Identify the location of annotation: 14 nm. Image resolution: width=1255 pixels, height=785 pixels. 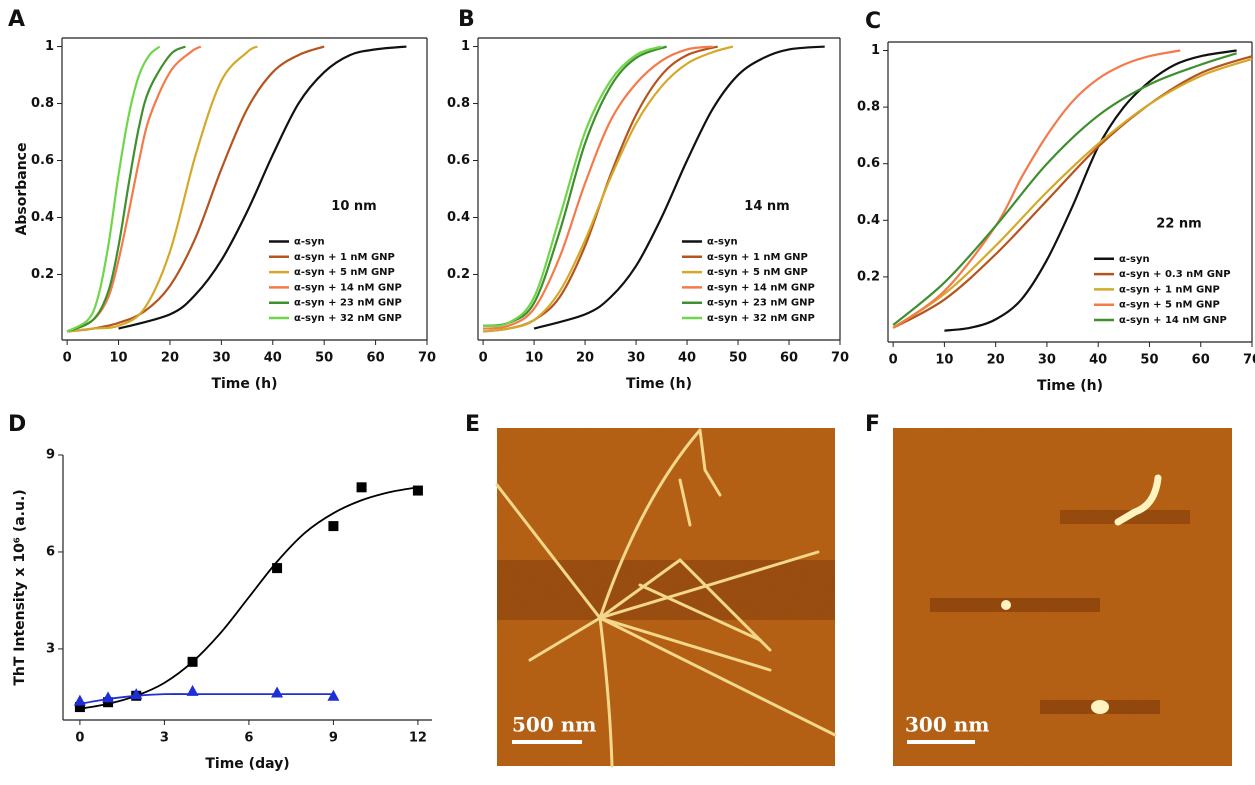
(766, 206).